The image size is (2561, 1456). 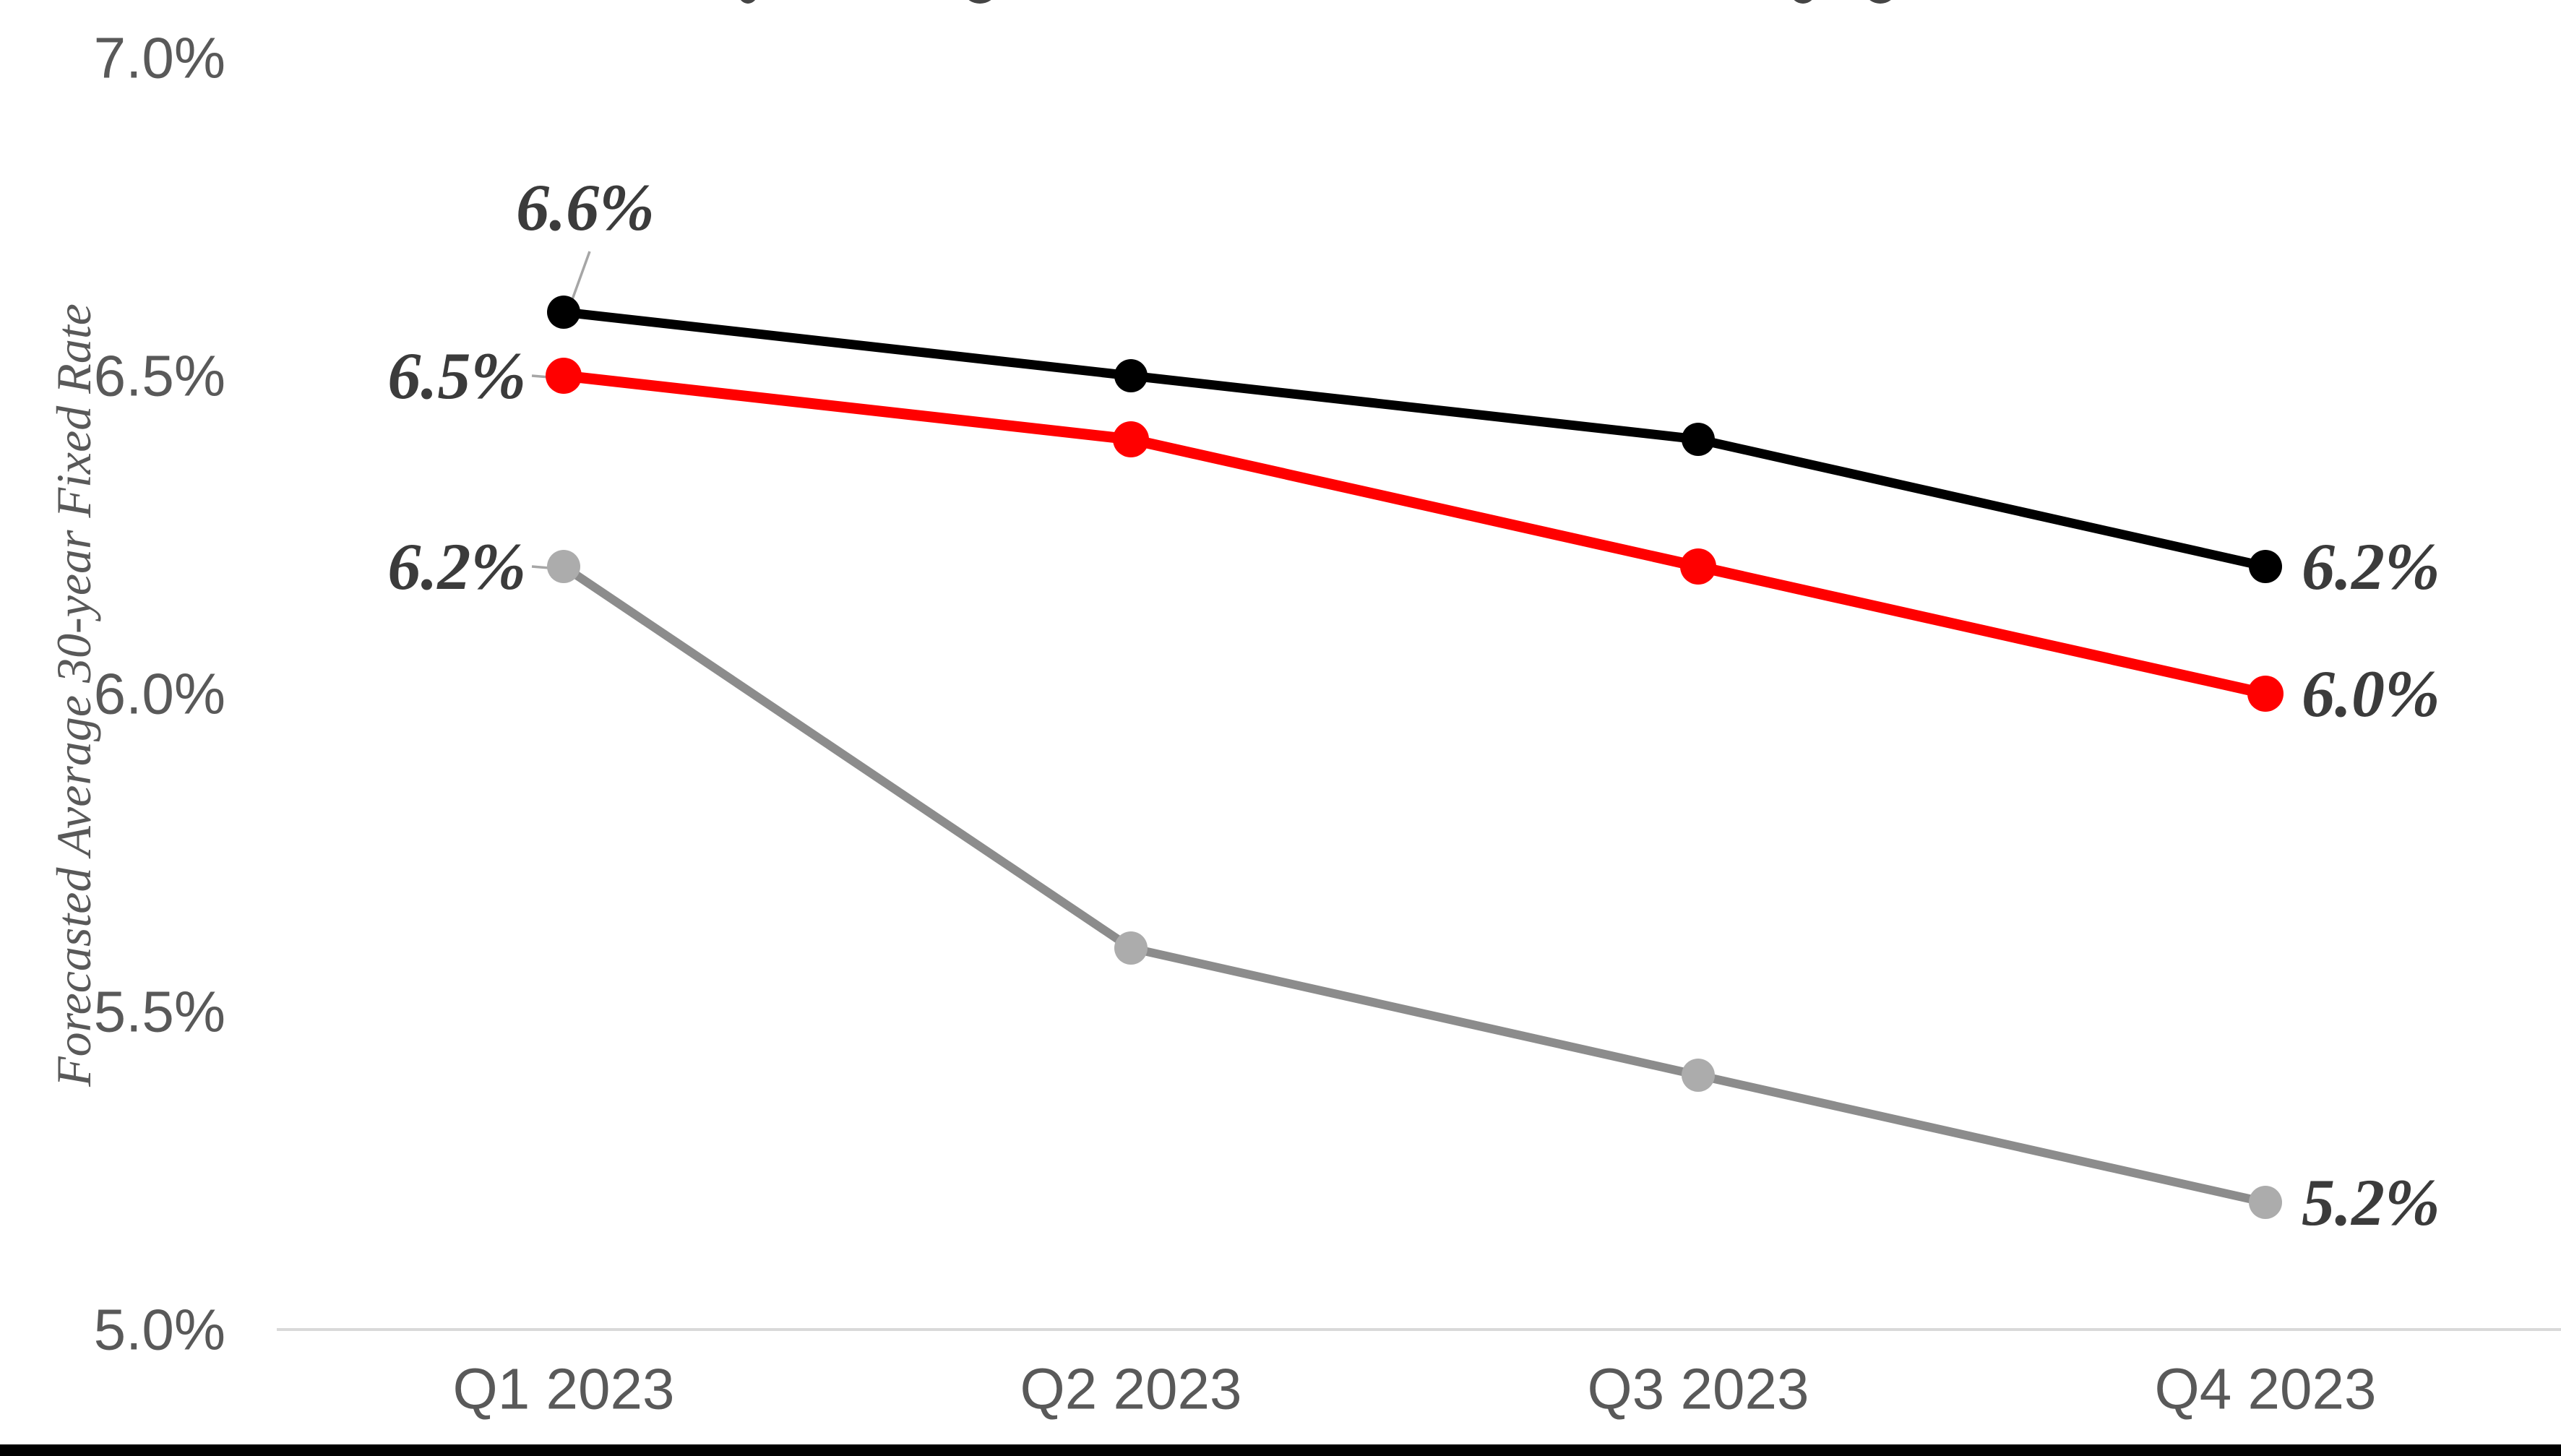 What do you see at coordinates (2371, 1202) in the screenshot?
I see `gray-series-last-label: 5.2%` at bounding box center [2371, 1202].